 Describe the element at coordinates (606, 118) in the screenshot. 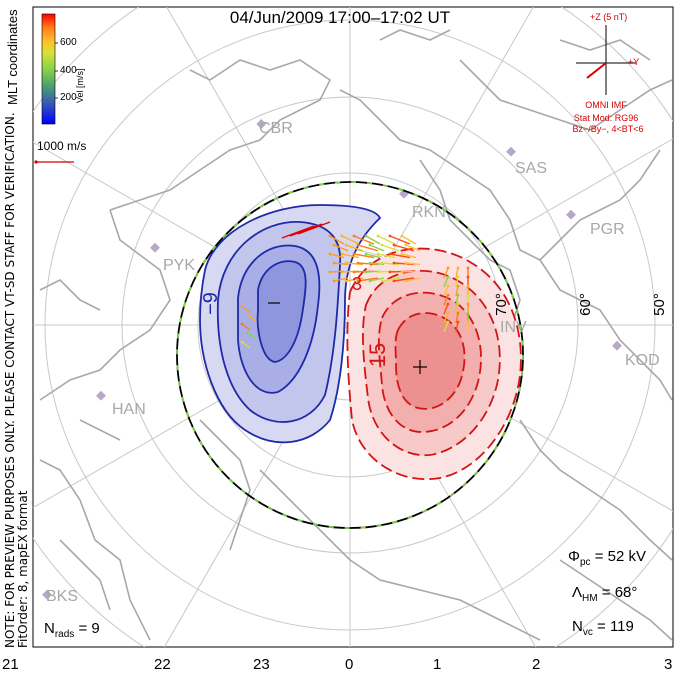

I see `imf-model: Stat Mod: RG96` at that location.